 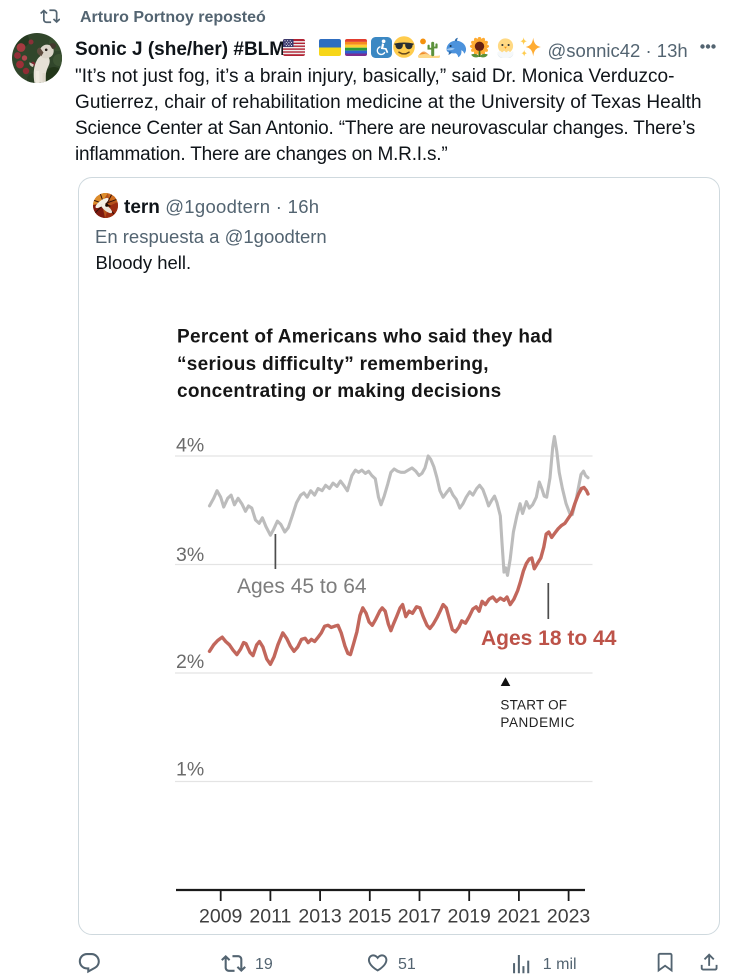 I want to click on svg-text: 4%, so click(x=190, y=446).